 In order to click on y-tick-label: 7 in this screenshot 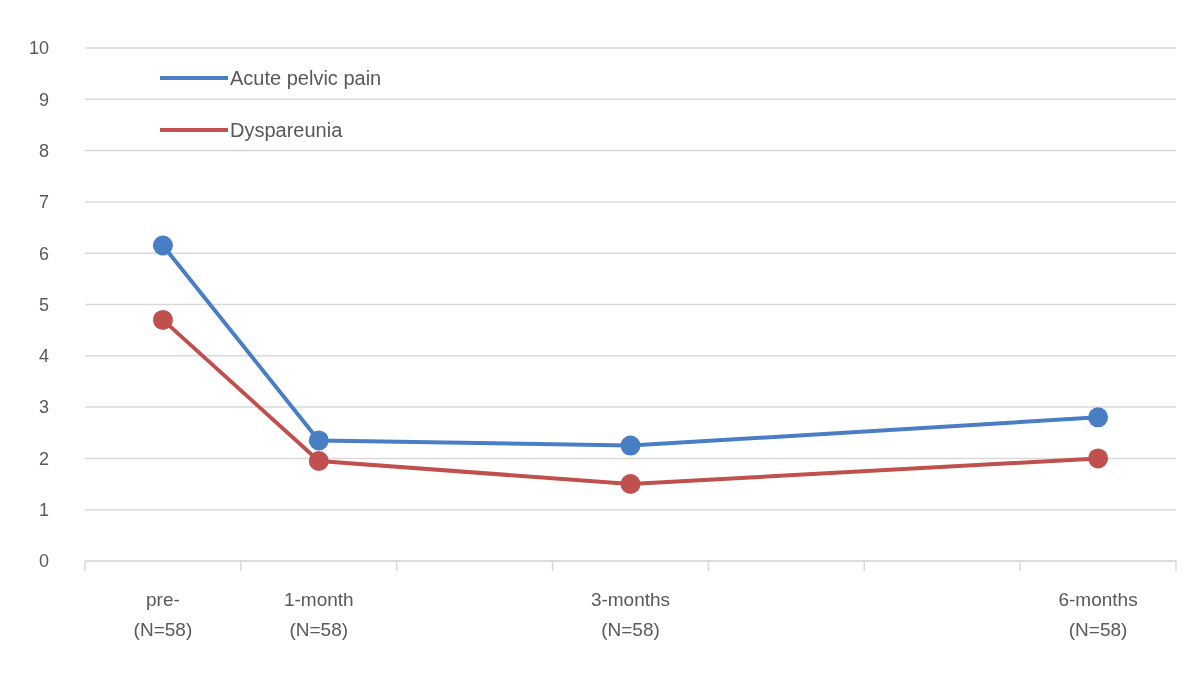, I will do `click(43, 202)`.